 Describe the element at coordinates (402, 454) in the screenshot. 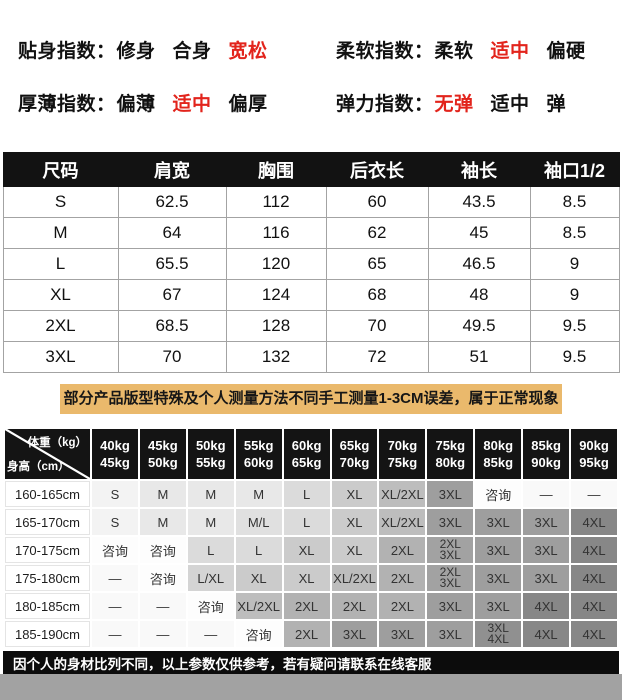

I see `matrix-weight-header: 70kg 75kg` at that location.